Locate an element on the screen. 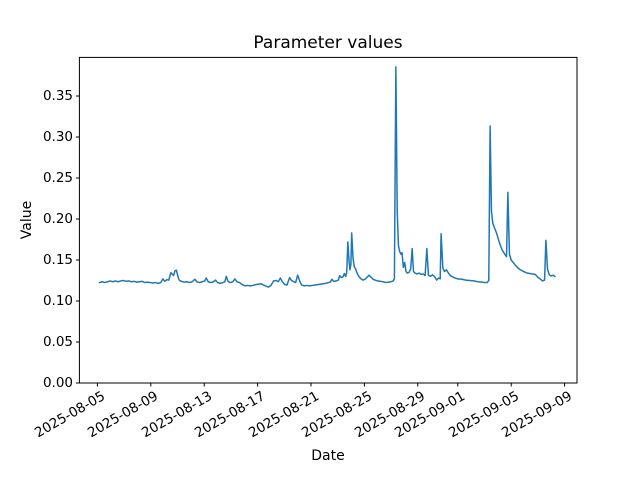 Image resolution: width=640 pixels, height=480 pixels. y-tick-label: 0.15 is located at coordinates (57, 260).